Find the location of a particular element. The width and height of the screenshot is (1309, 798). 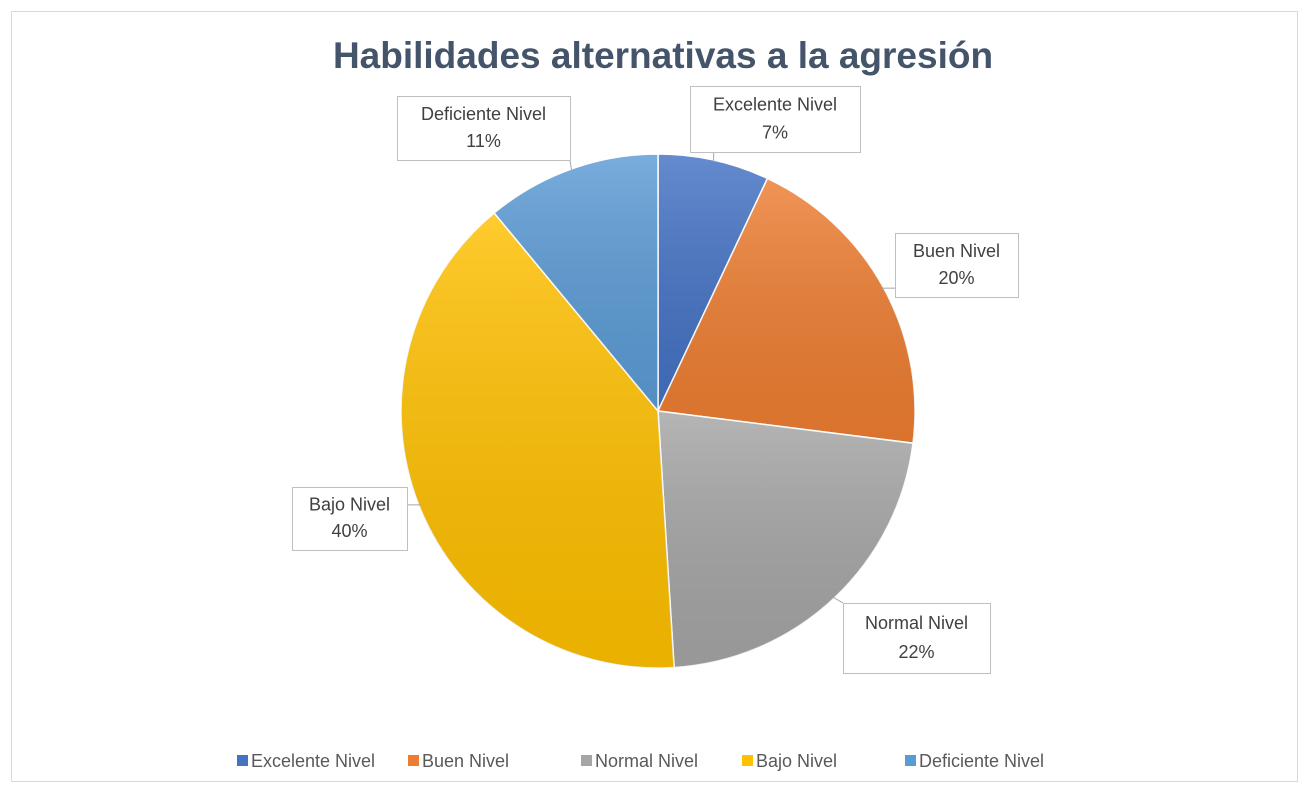

label-category: Excelente Nivel is located at coordinates (775, 105).